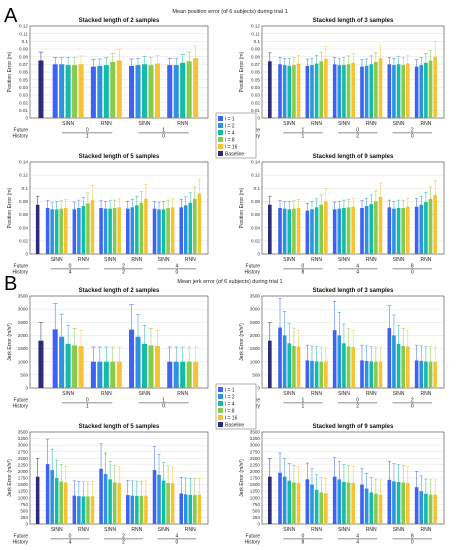  What do you see at coordinates (119, 291) in the screenshot?
I see `panel-title: Stacked length of 2 samples` at bounding box center [119, 291].